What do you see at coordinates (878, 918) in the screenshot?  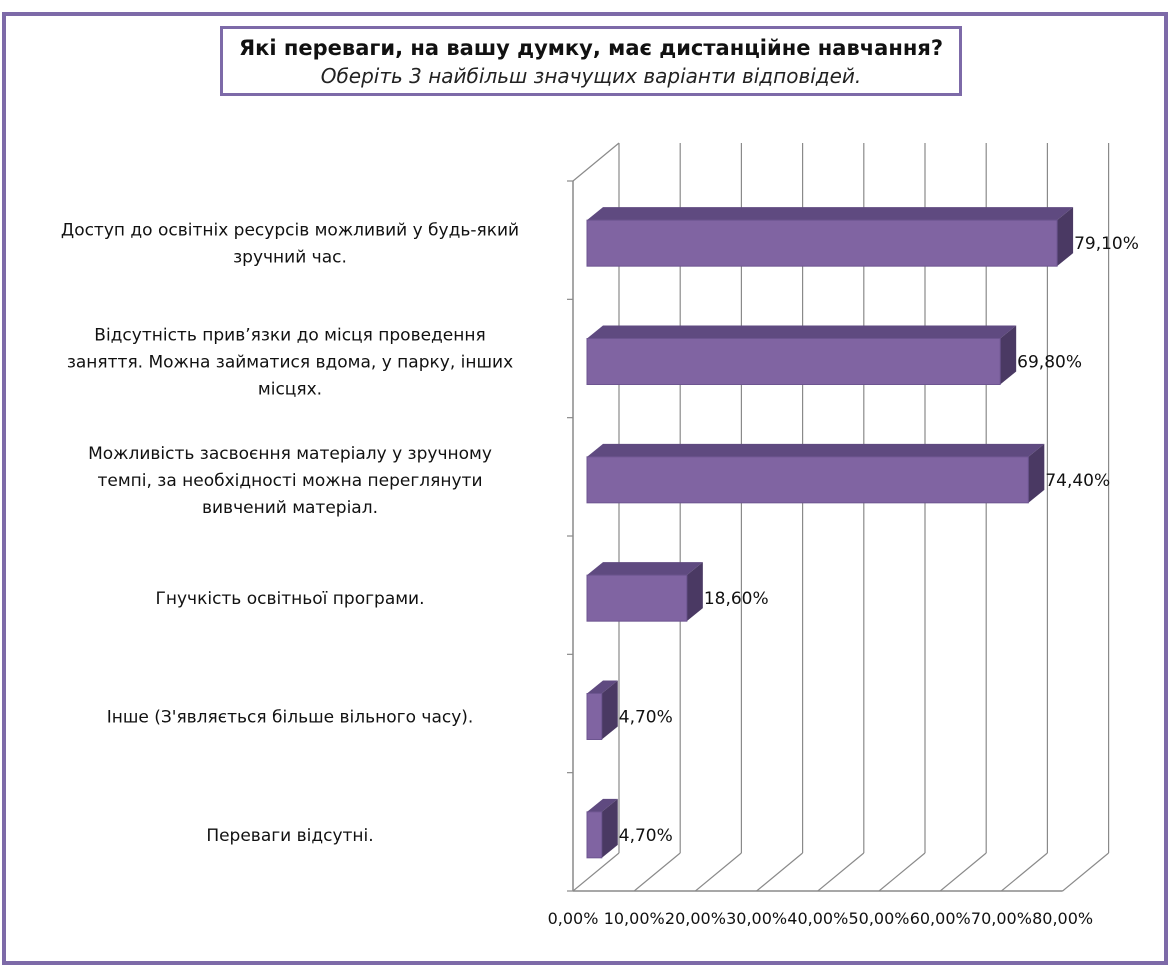 I see `x-tick-label: 50,00%` at bounding box center [878, 918].